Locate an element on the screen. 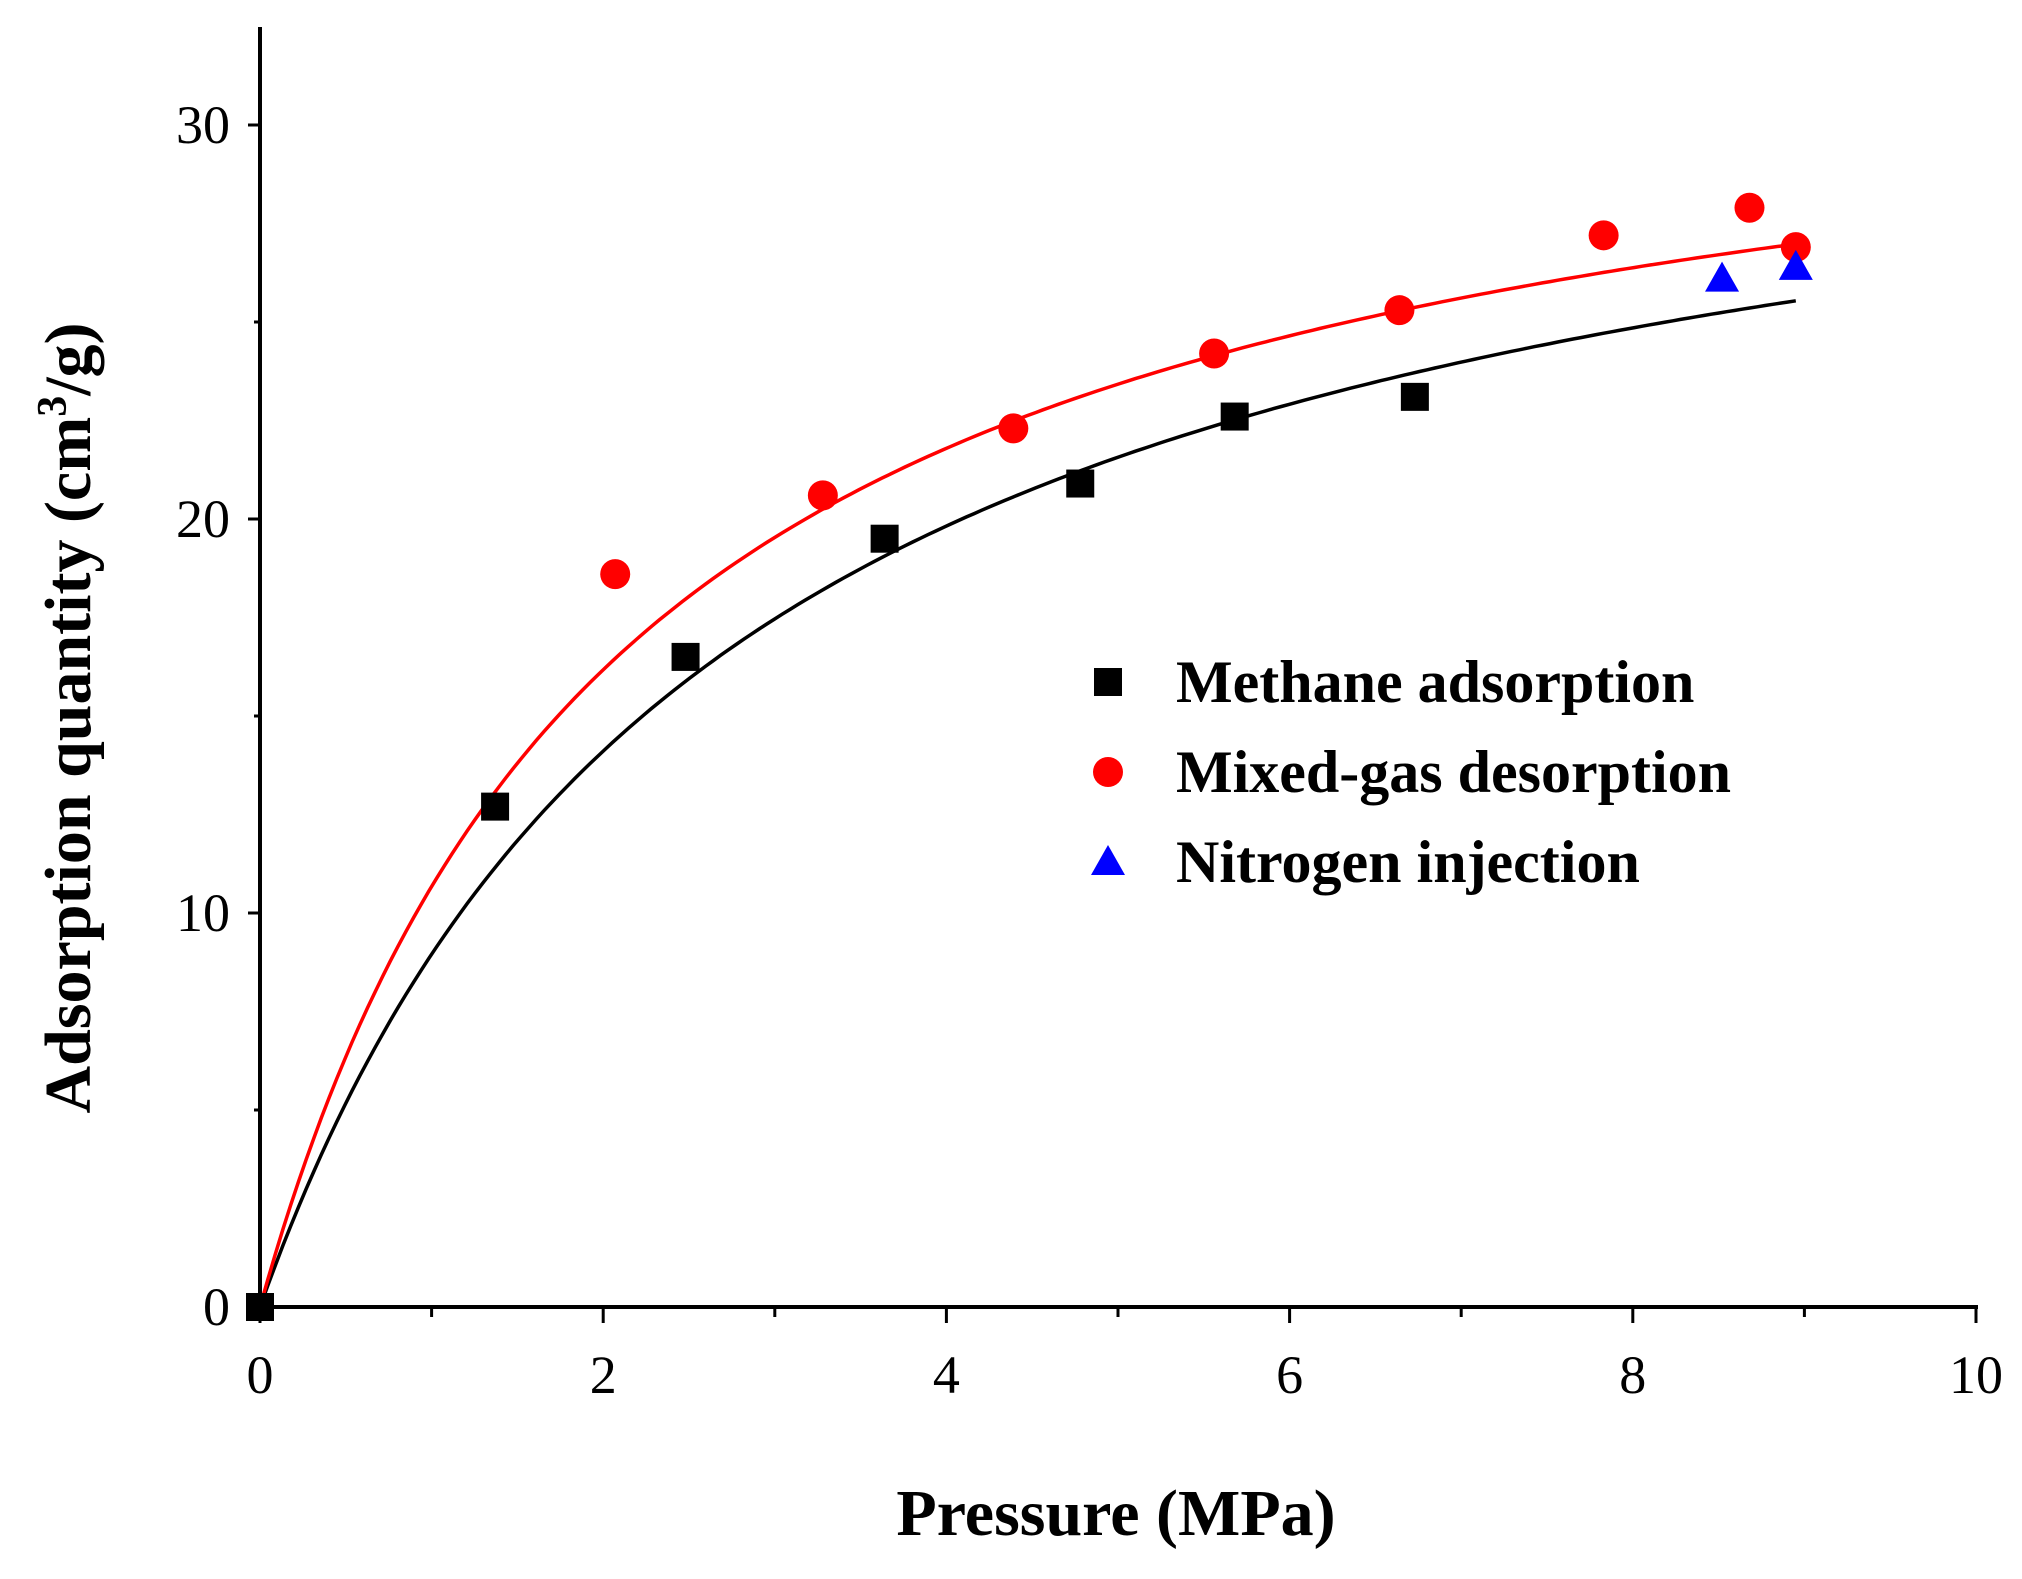  legend-label-mixed-gas-desorption: Mixed-gas desorption is located at coordinates (1453, 772).